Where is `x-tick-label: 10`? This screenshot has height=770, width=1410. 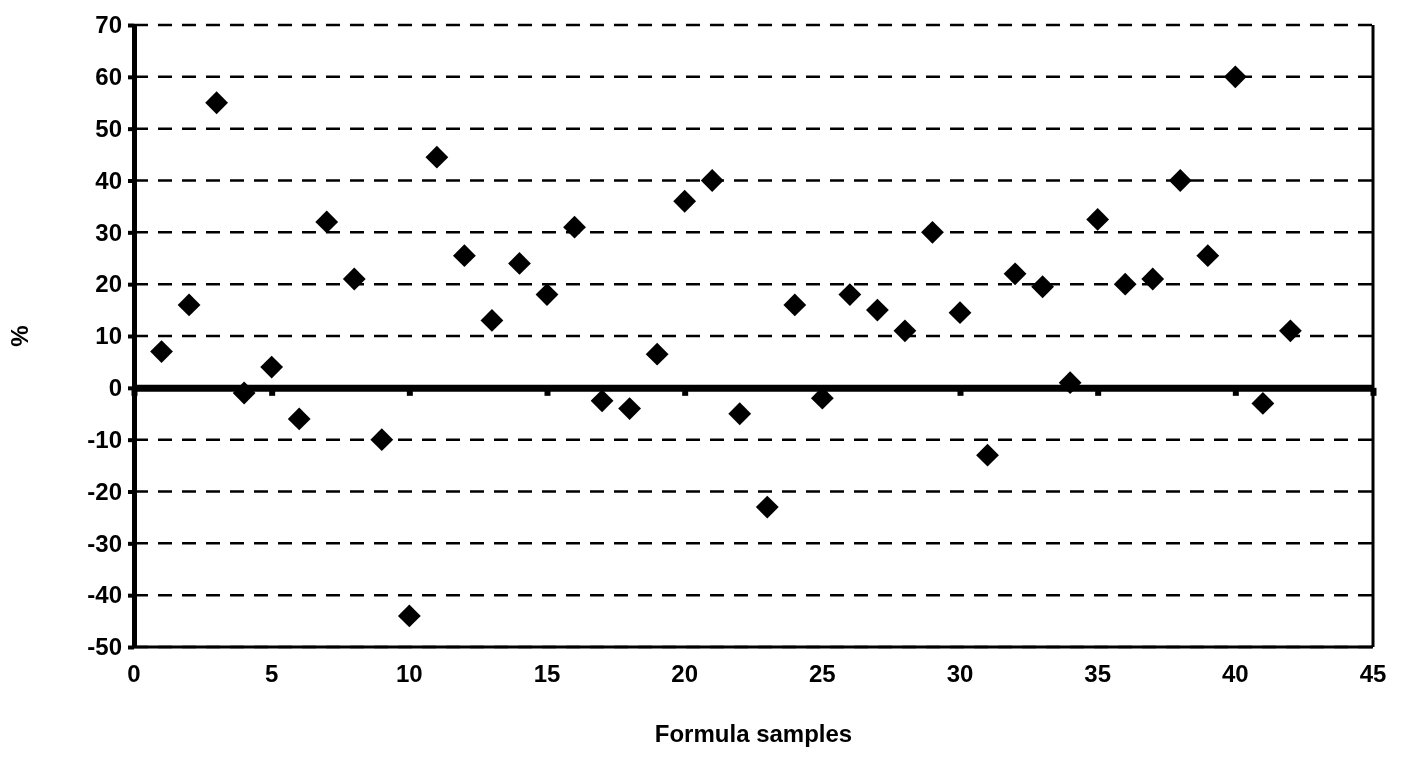 x-tick-label: 10 is located at coordinates (409, 673).